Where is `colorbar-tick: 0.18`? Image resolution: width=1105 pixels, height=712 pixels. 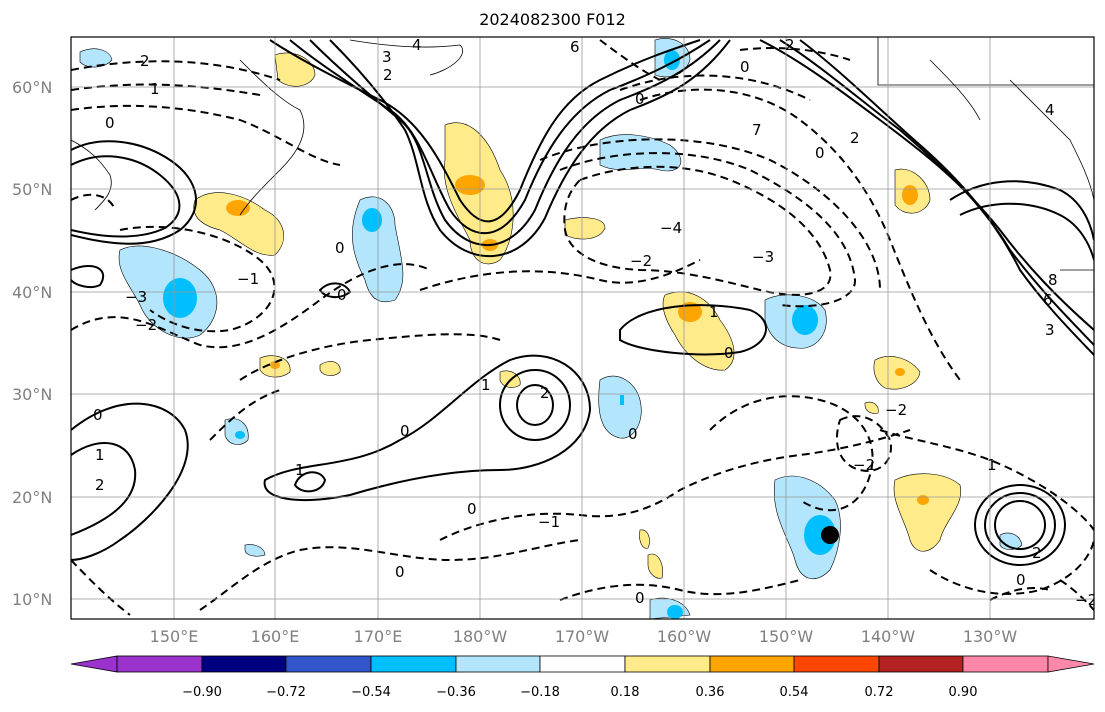 colorbar-tick: 0.18 is located at coordinates (625, 692).